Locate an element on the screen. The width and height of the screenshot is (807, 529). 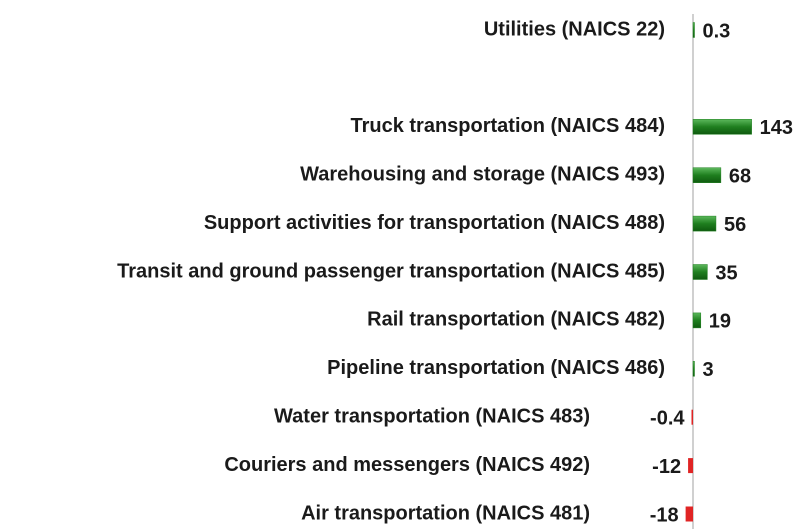
category-label: Truck transportation (NAICS 484) is located at coordinates (507, 126).